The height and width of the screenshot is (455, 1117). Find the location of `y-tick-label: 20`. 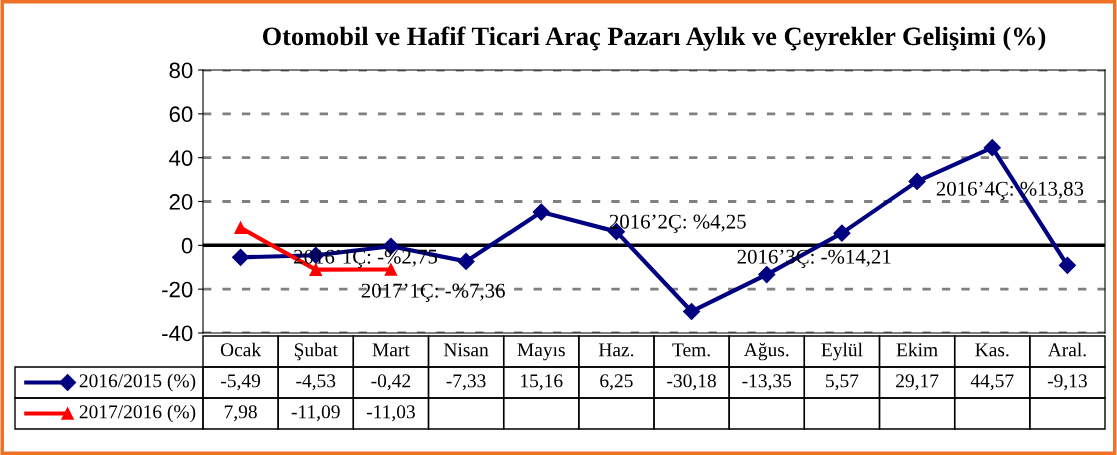

y-tick-label: 20 is located at coordinates (181, 202).